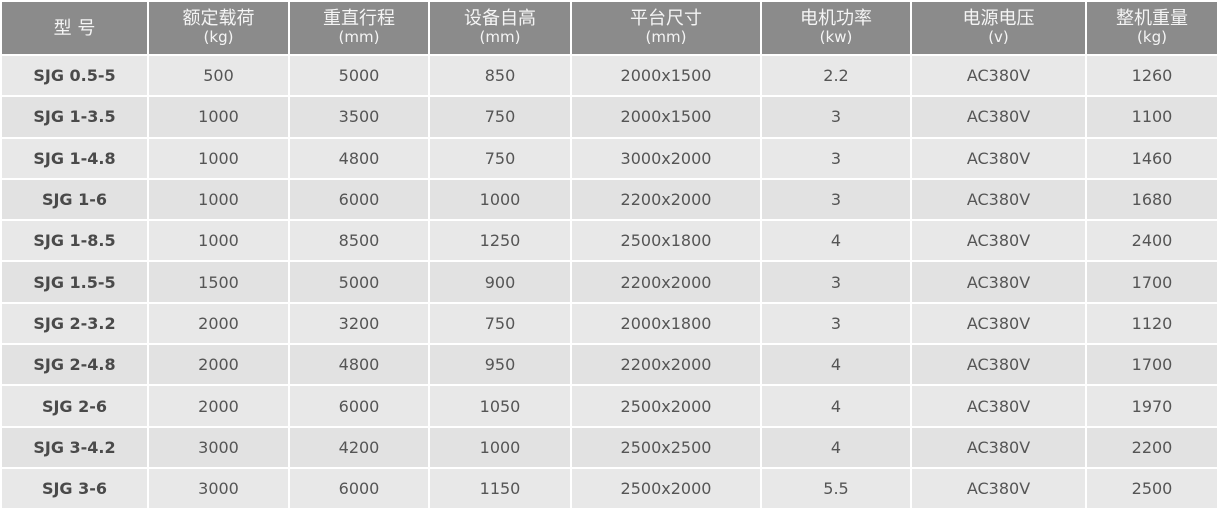 This screenshot has width=1217, height=510. I want to click on column-header: 设备自高 (mm), so click(500, 28).